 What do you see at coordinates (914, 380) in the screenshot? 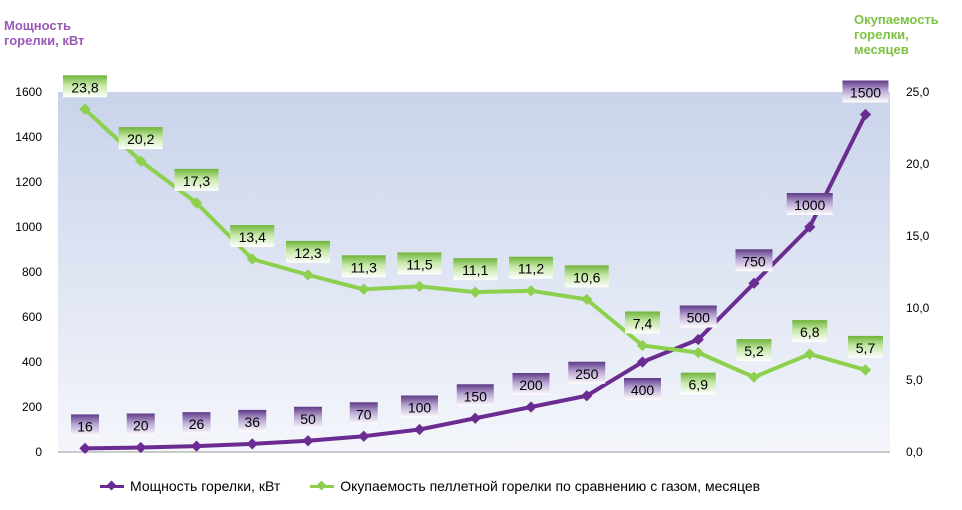
I see `right-tick-label: 5,0` at bounding box center [914, 380].